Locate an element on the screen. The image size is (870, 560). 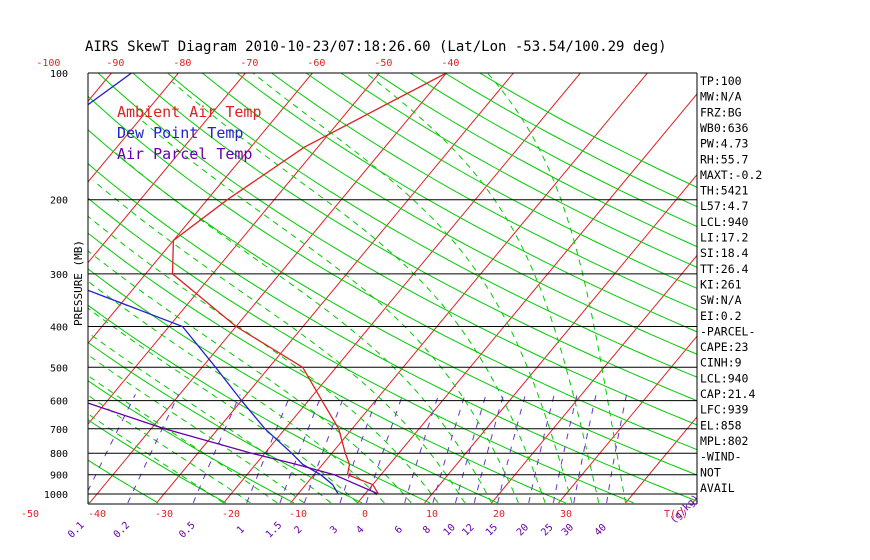
mixing-ratio-tick-label: 1.5 is located at coordinates (274, 530).